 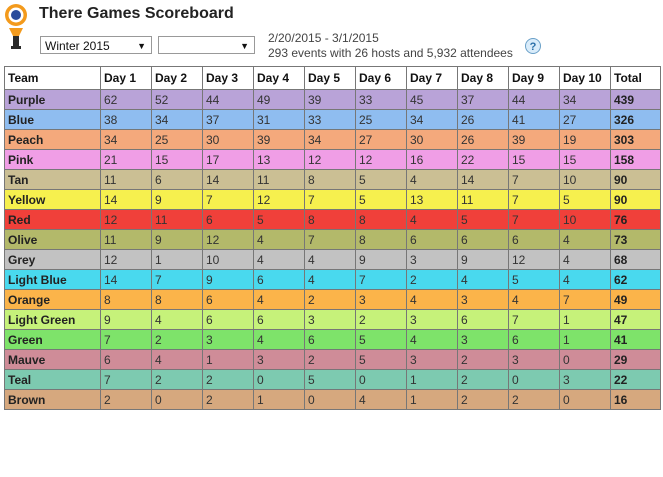 I want to click on table-row: Blue 38 34 37 31 33 25 34 26 41 27 326, so click(x=332, y=119).